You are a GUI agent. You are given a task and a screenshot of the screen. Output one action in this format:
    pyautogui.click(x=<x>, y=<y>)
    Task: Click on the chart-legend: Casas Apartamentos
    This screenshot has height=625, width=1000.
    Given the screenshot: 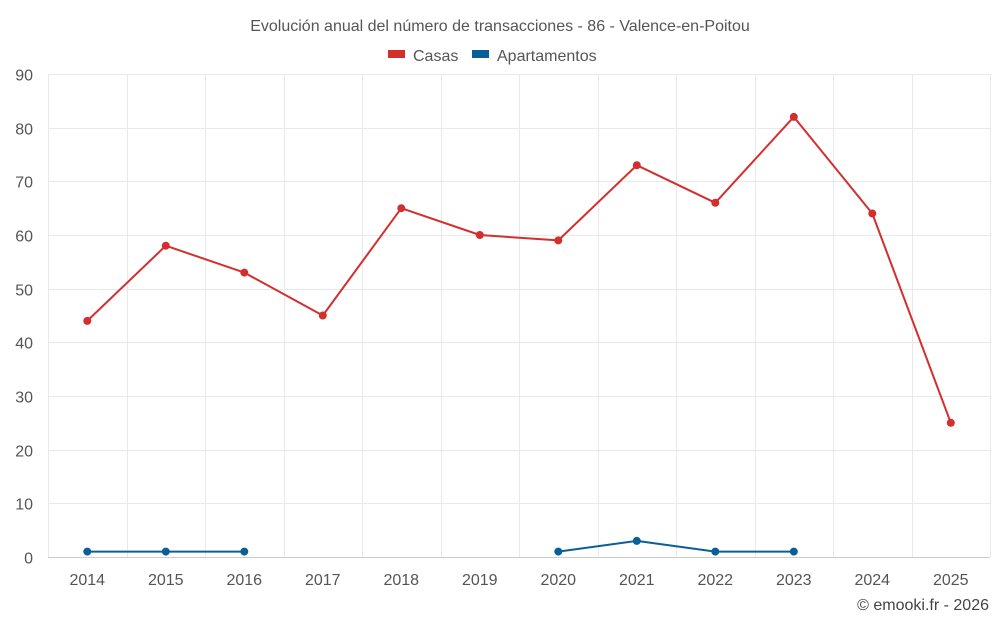 What is the action you would take?
    pyautogui.click(x=492, y=56)
    